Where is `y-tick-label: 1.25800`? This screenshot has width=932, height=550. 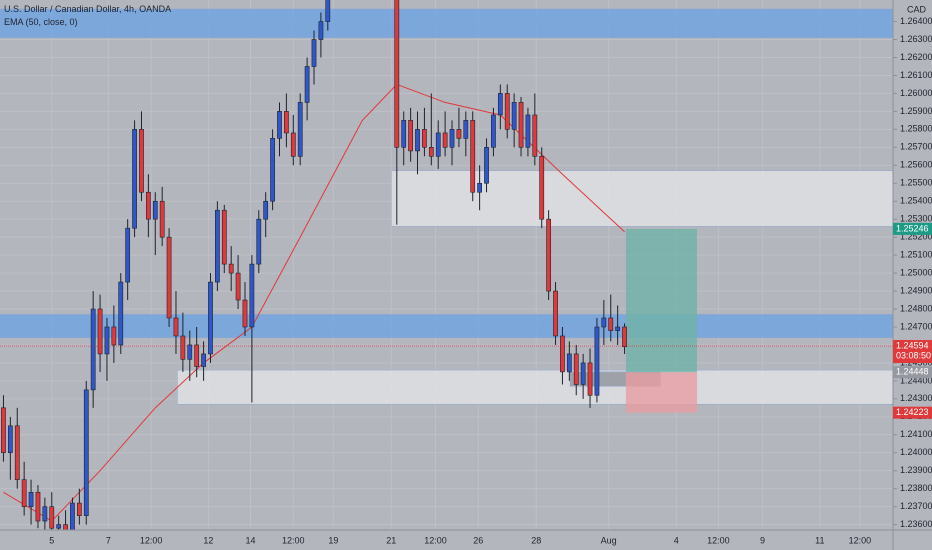
y-tick-label: 1.25800 is located at coordinates (916, 129).